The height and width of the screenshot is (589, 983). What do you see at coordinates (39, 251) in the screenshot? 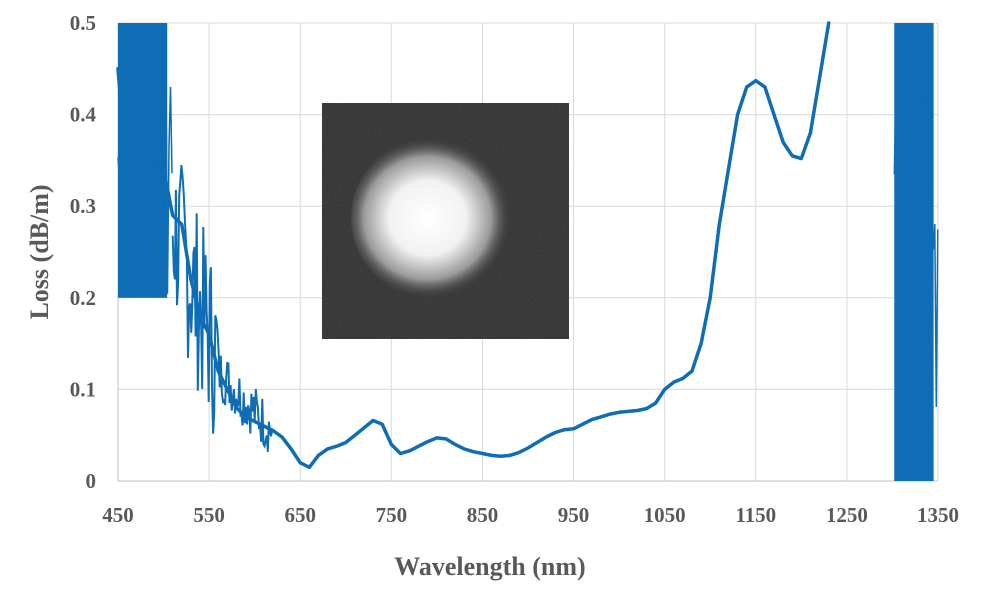
I see `y-axis-title: Loss (dB/m)` at bounding box center [39, 251].